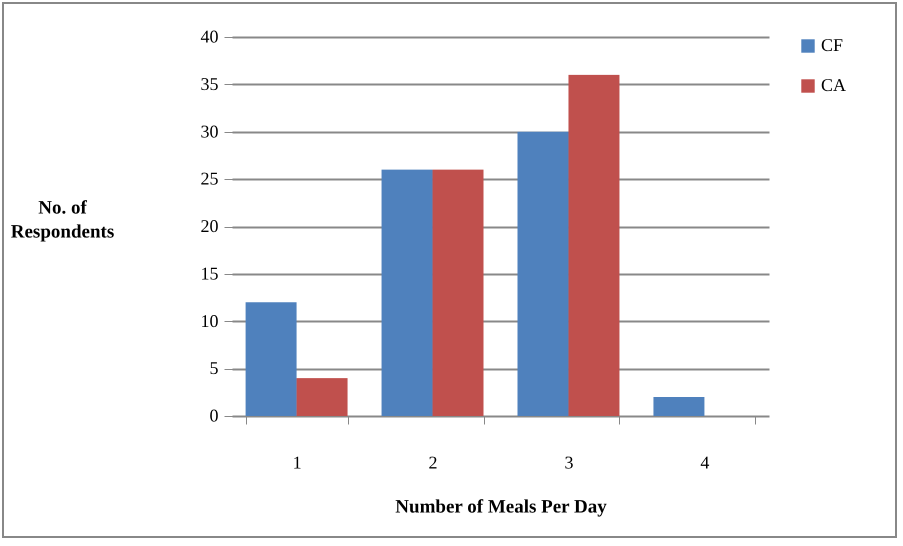  I want to click on y-tick-label: 0, so click(214, 416).